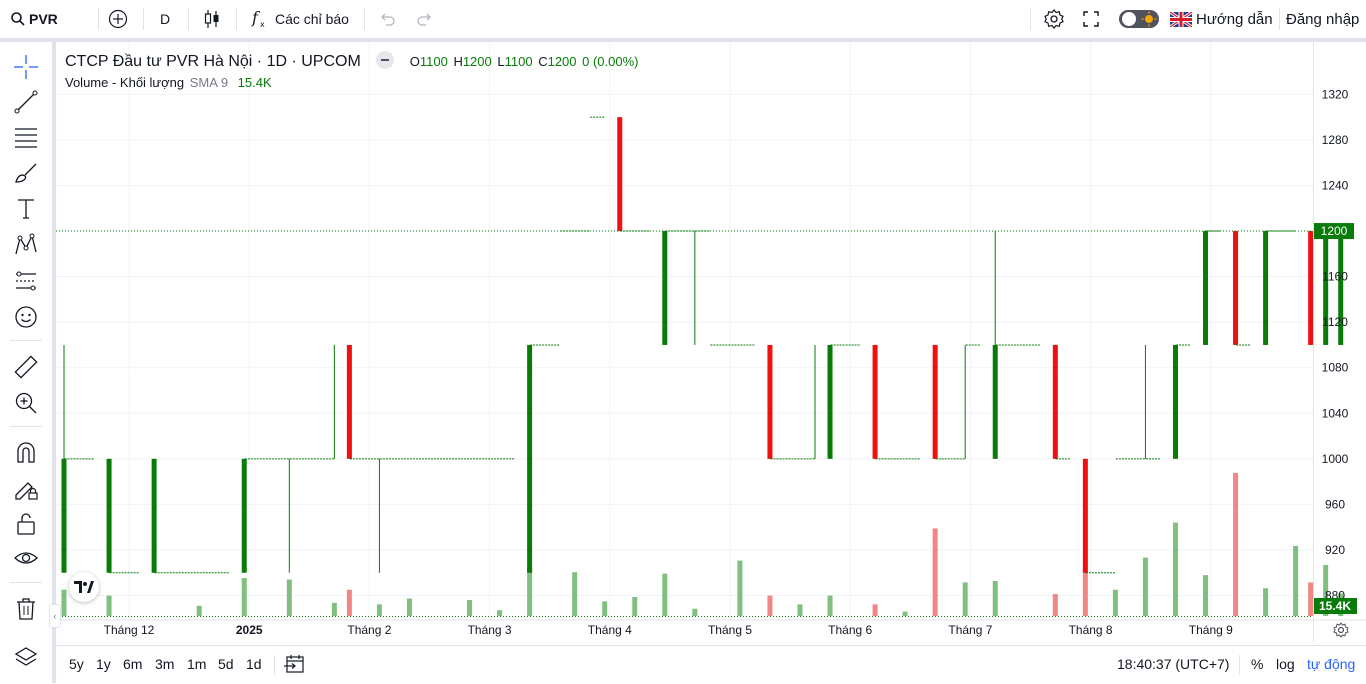 This screenshot has width=1366, height=684. I want to click on object-tree-tool, so click(26, 657).